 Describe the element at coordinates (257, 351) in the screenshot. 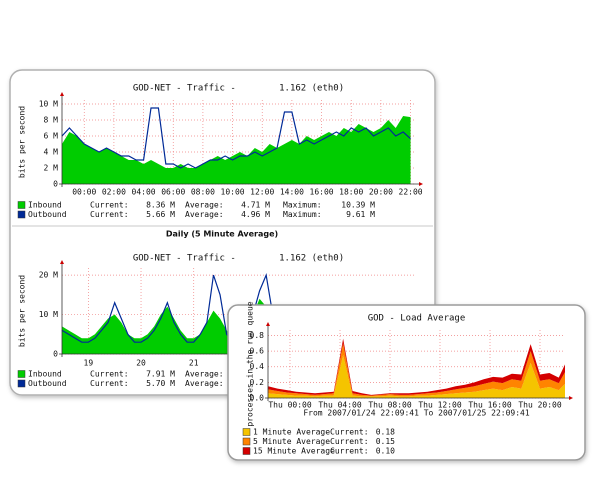

I see `y-tick-label: 0.6` at that location.